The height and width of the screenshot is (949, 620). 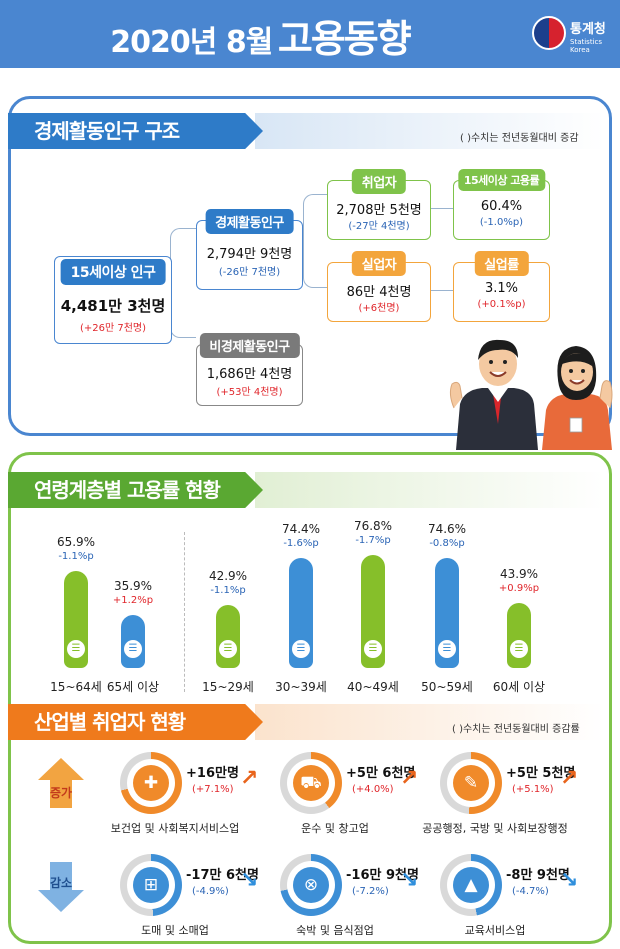 What do you see at coordinates (501, 180) in the screenshot?
I see `emp-rate-label: 15세이상 고용률` at bounding box center [501, 180].